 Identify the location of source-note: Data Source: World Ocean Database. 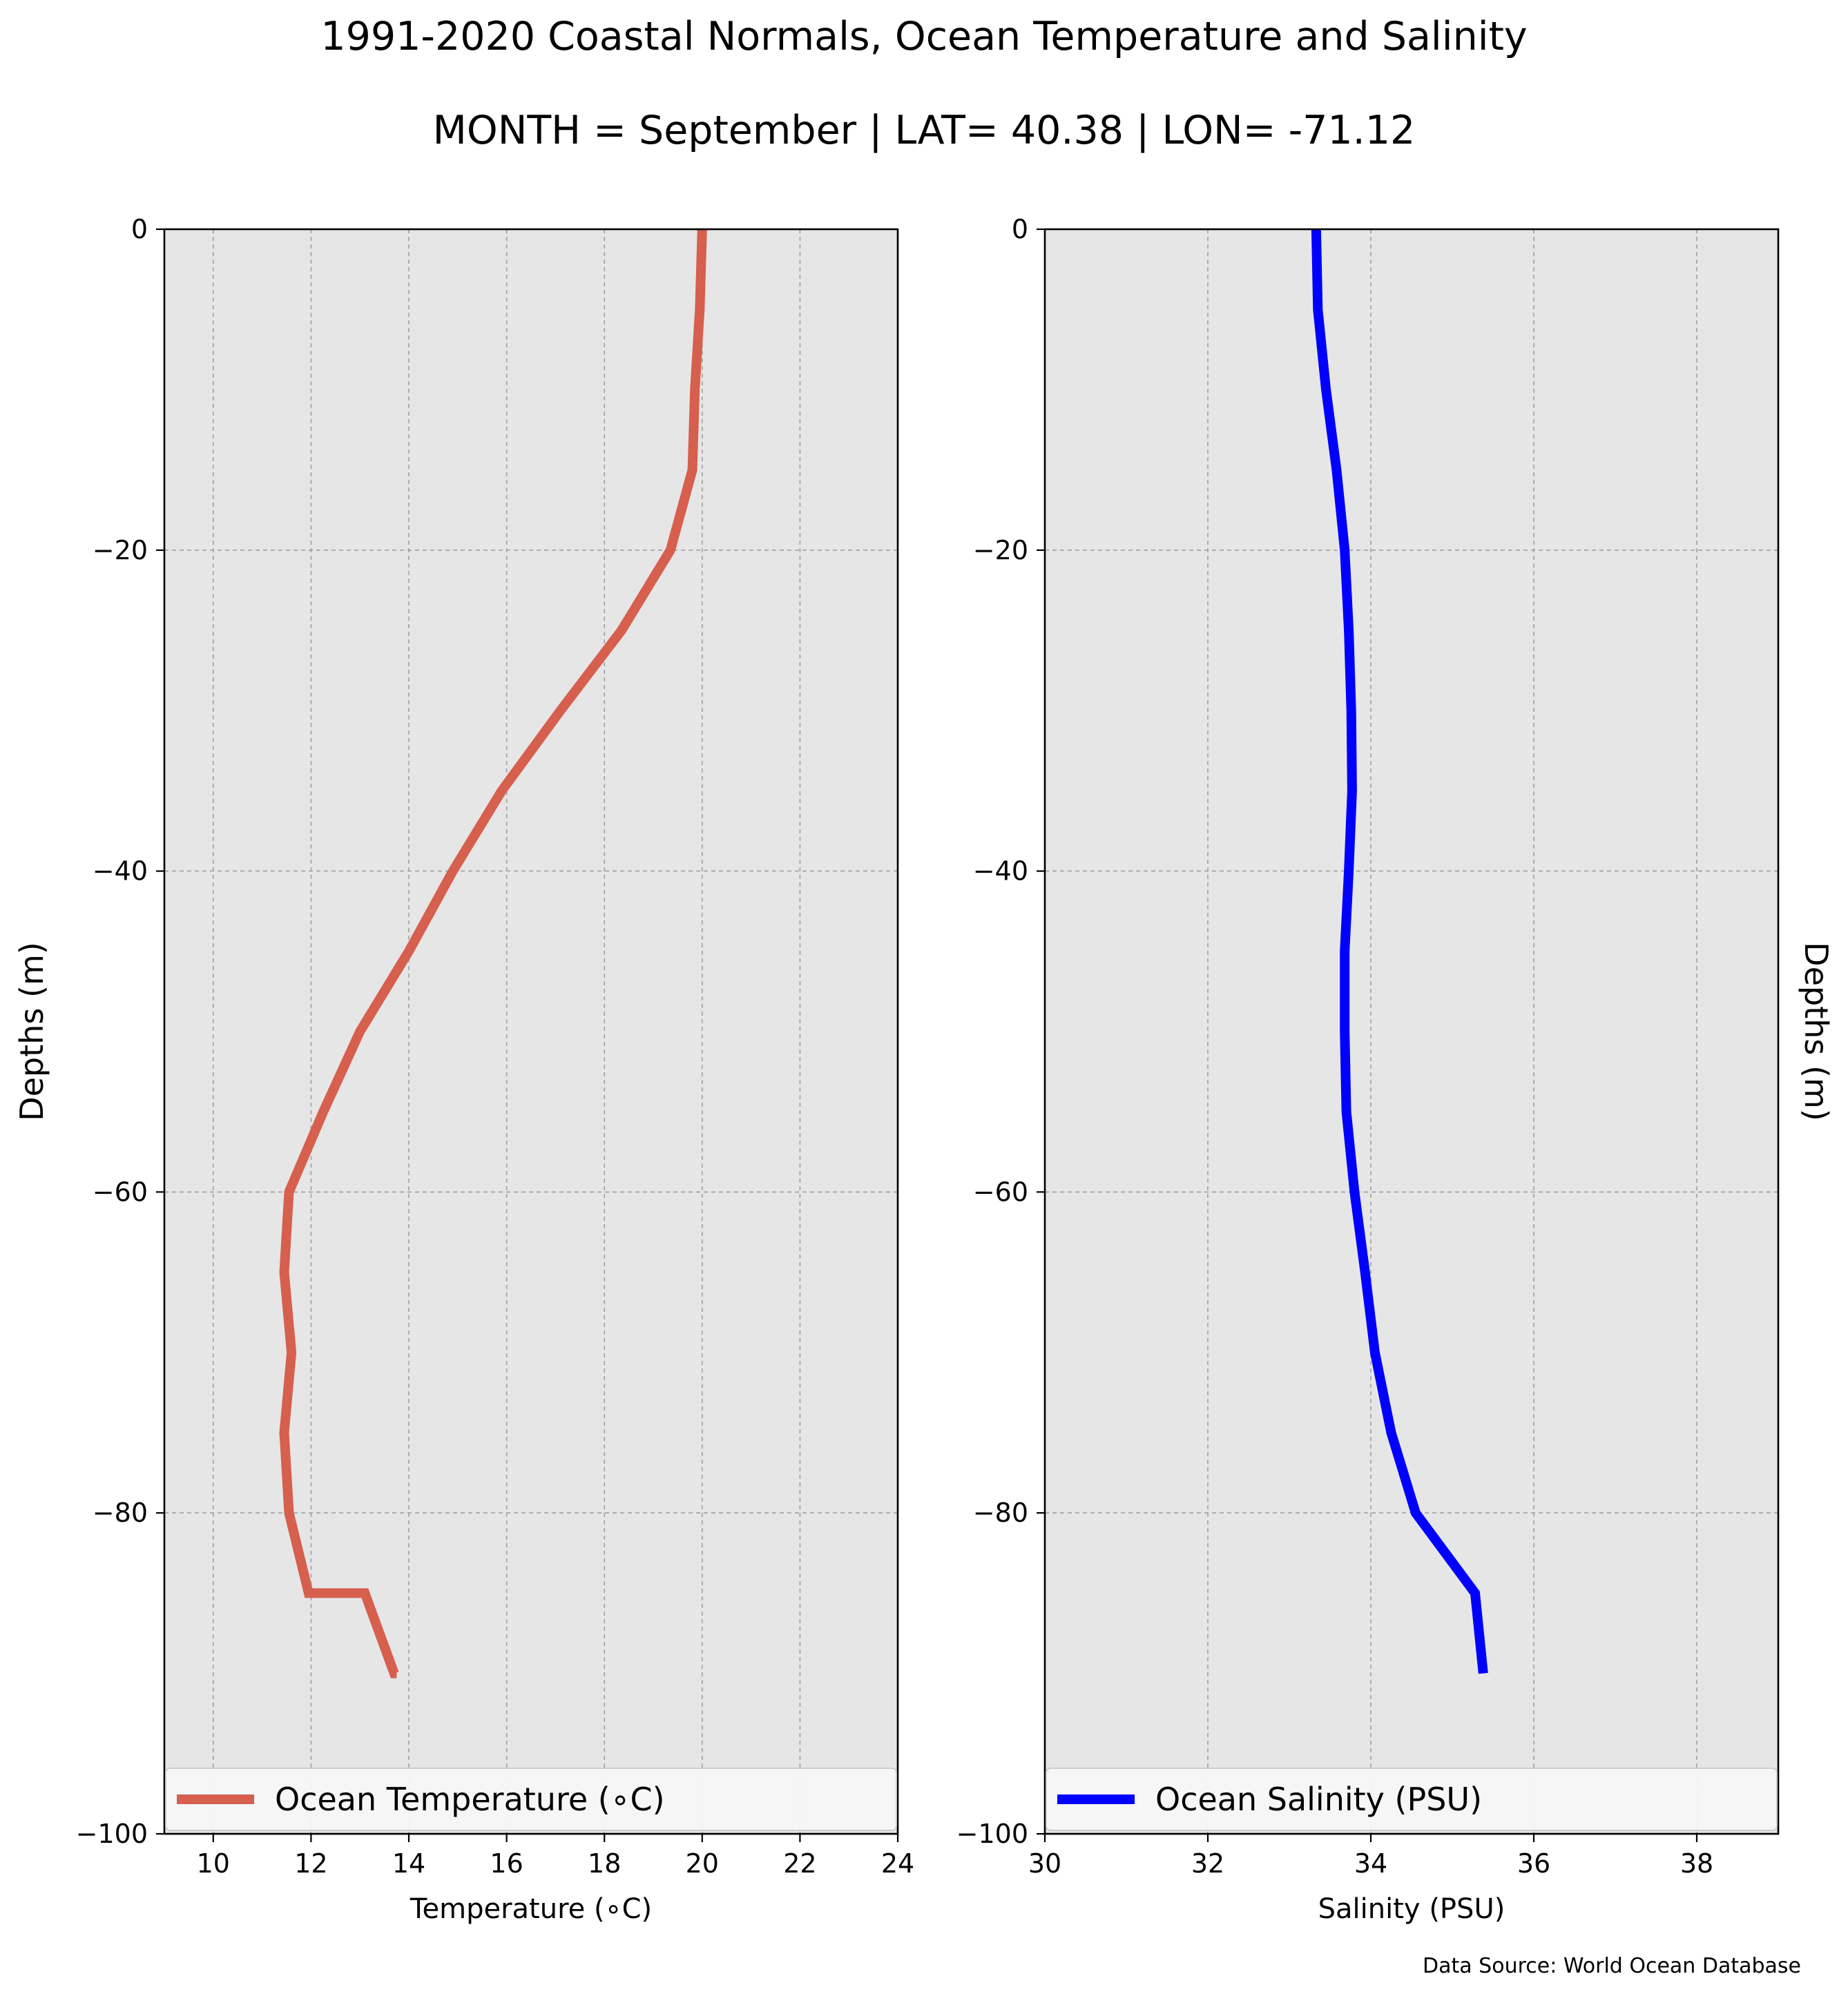
(1612, 1966).